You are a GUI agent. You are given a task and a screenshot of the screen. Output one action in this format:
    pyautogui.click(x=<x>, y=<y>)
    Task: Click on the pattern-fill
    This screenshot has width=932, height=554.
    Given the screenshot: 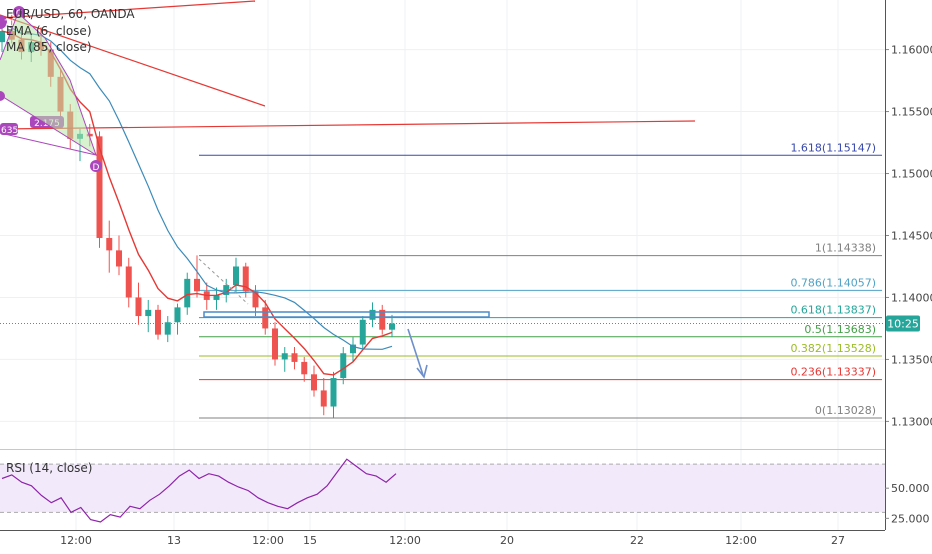 What is the action you would take?
    pyautogui.click(x=48, y=84)
    